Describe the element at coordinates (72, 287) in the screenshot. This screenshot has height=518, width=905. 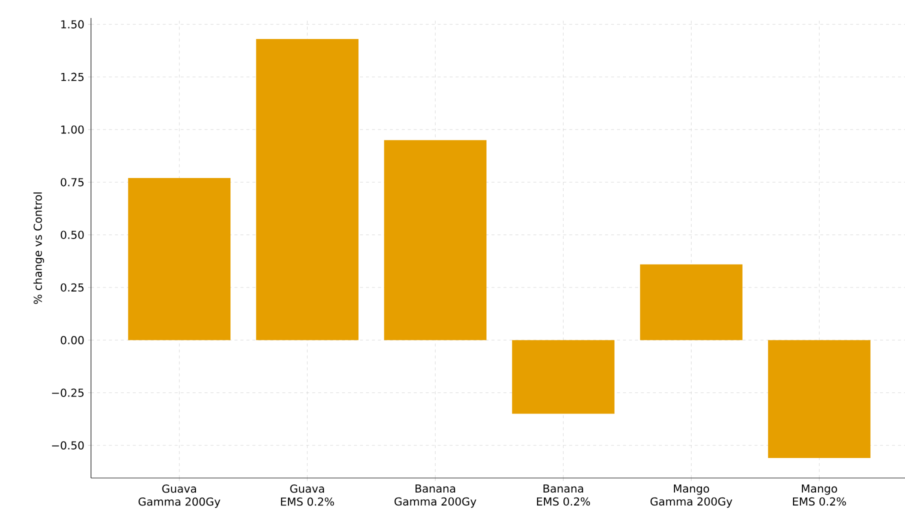
I see `text: 0.25` at that location.